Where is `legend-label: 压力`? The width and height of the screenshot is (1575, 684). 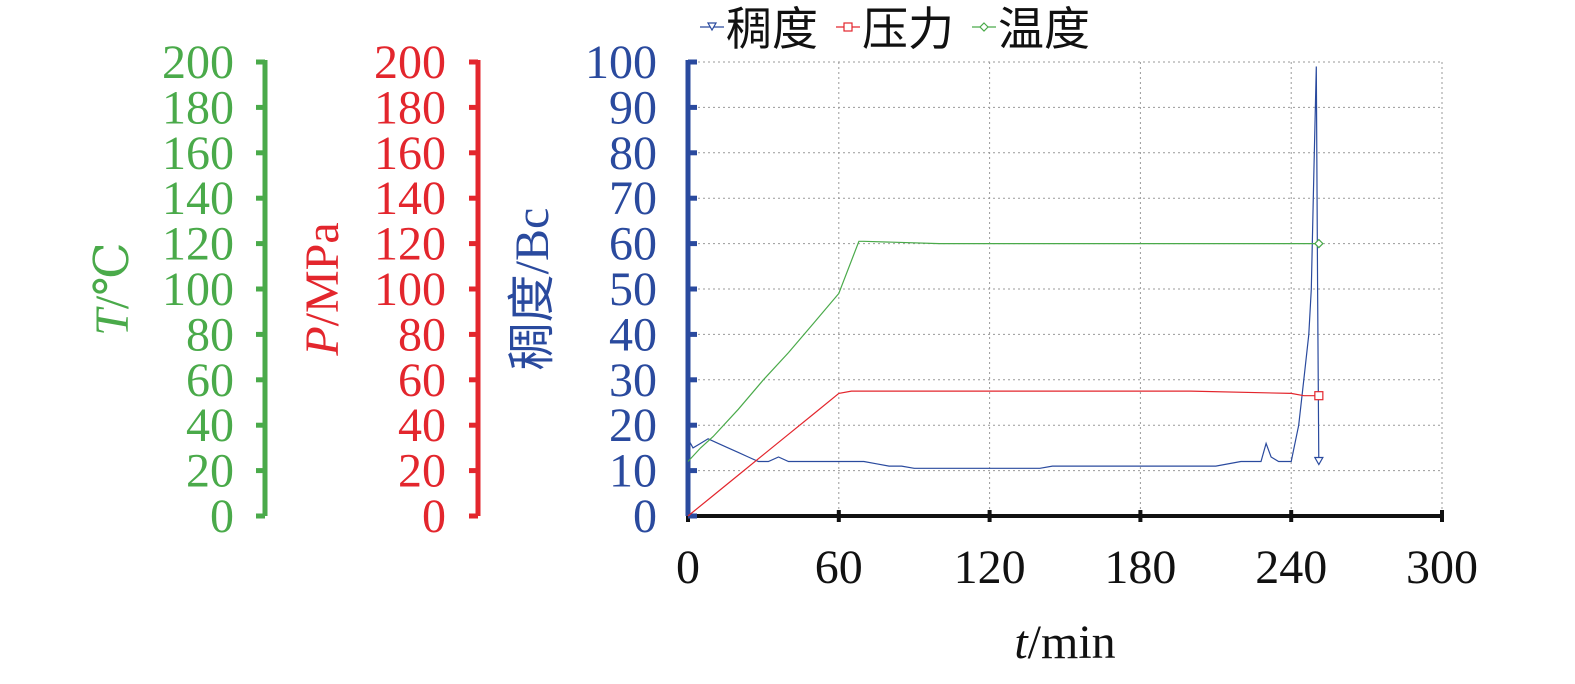
legend-label: 压力 is located at coordinates (908, 29).